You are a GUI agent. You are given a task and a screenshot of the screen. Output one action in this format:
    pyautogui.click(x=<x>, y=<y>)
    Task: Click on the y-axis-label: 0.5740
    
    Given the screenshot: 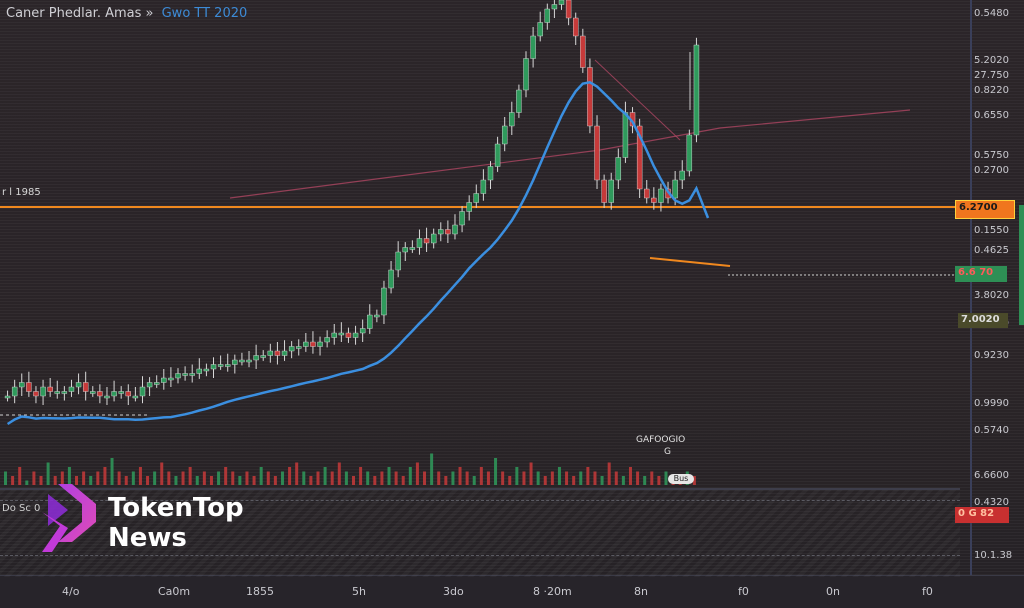 What is the action you would take?
    pyautogui.click(x=991, y=430)
    